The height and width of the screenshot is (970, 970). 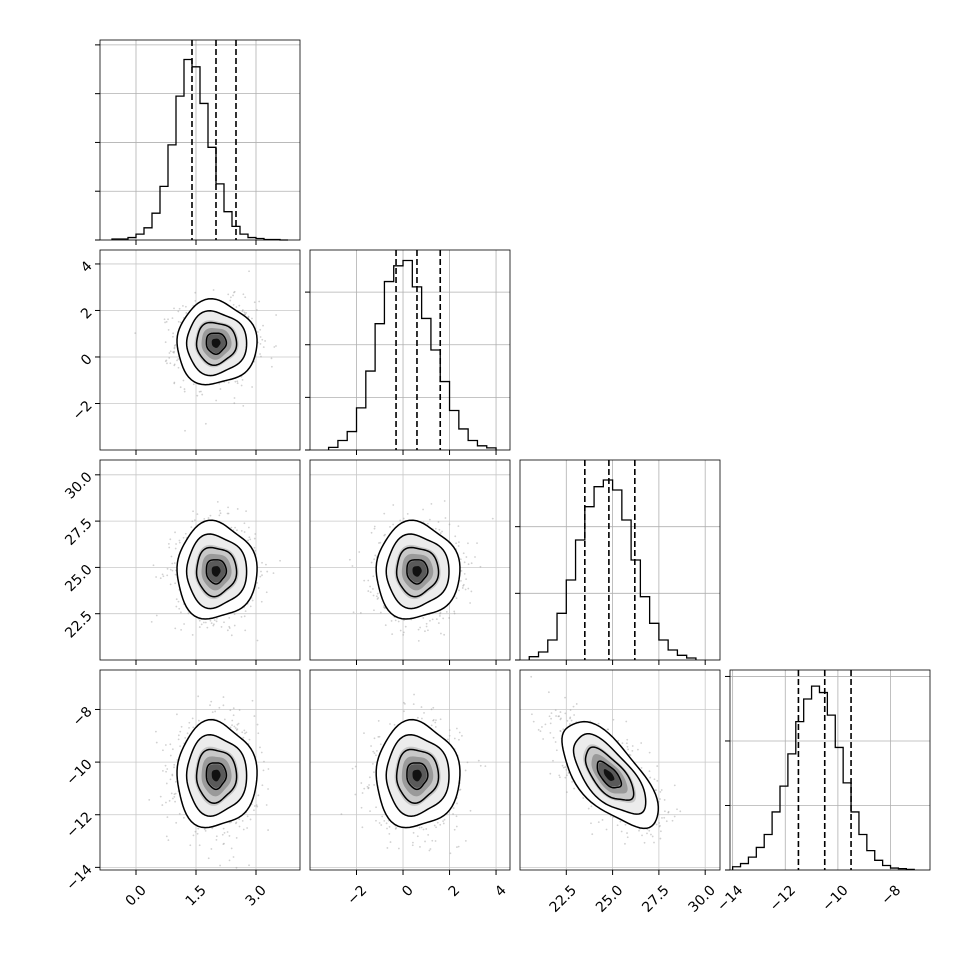 I want to click on panel-p2-p4, so click(x=410, y=770).